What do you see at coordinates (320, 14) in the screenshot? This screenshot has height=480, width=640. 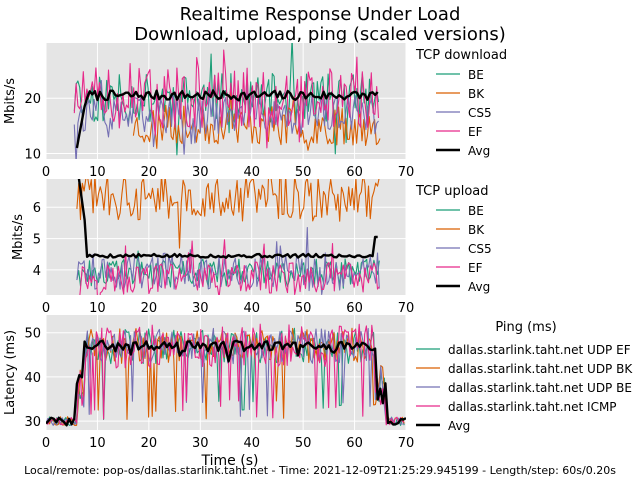 I see `figure-title-line1: Realtime Response Under Load` at bounding box center [320, 14].